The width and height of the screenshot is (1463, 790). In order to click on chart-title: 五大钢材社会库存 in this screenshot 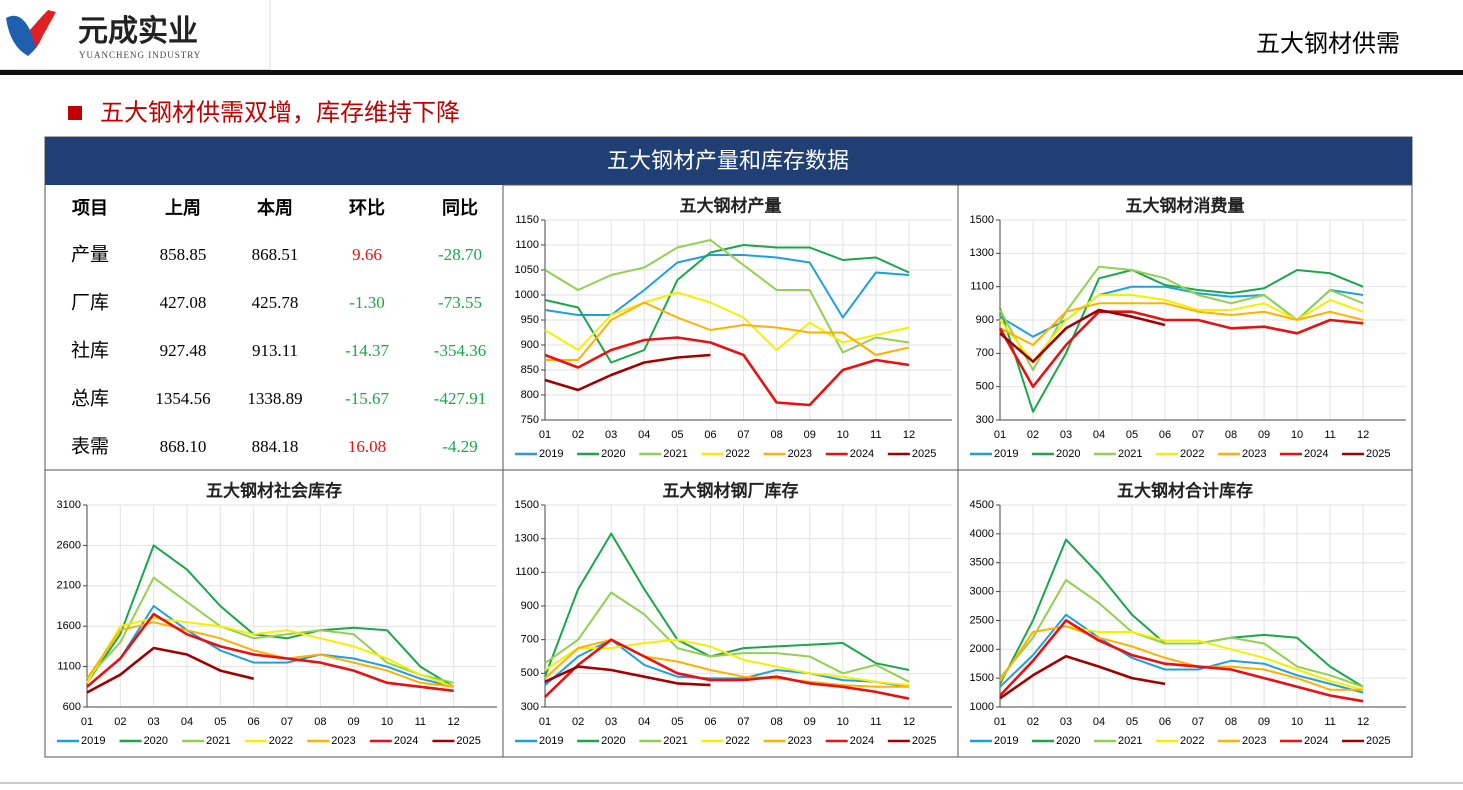, I will do `click(274, 490)`.